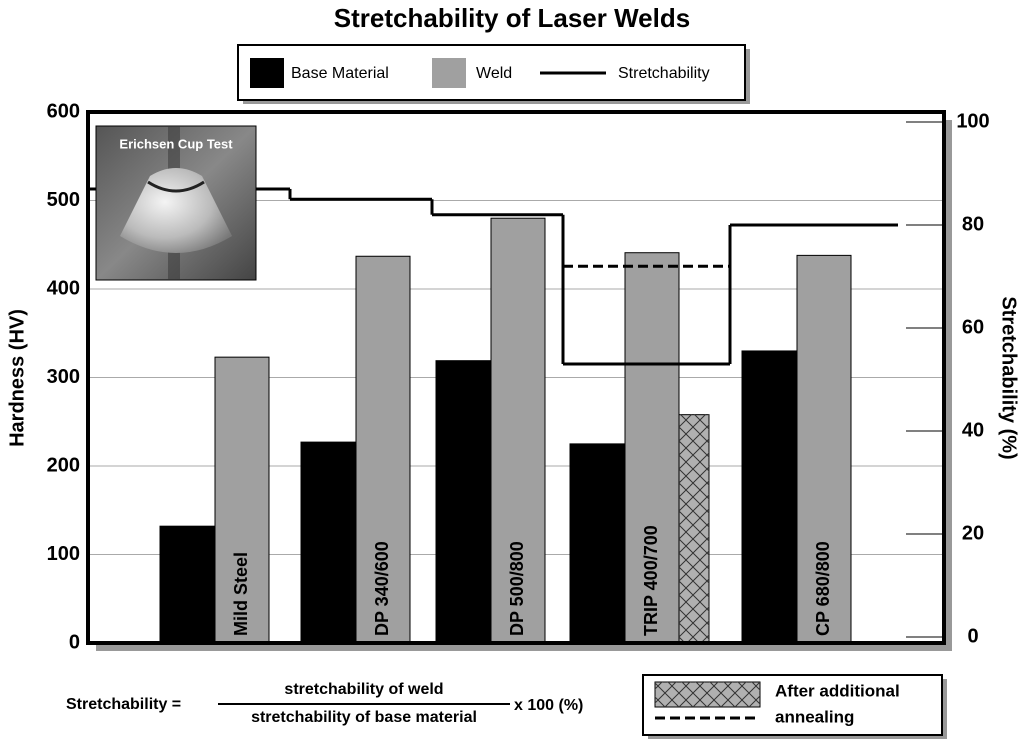 The width and height of the screenshot is (1024, 741). Describe the element at coordinates (382, 588) in the screenshot. I see `category-label: DP 340/600` at that location.